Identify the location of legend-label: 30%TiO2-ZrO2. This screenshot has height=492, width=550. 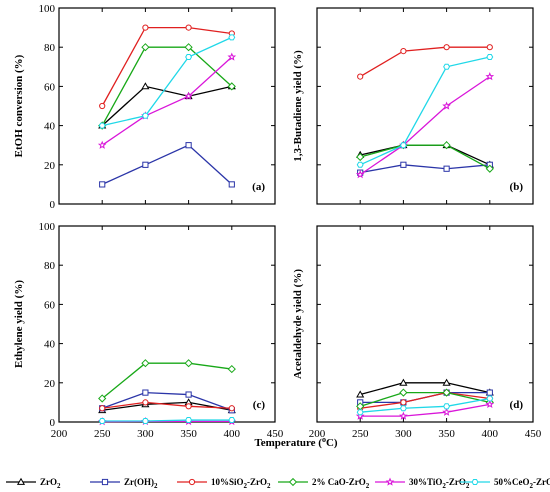
(439, 483).